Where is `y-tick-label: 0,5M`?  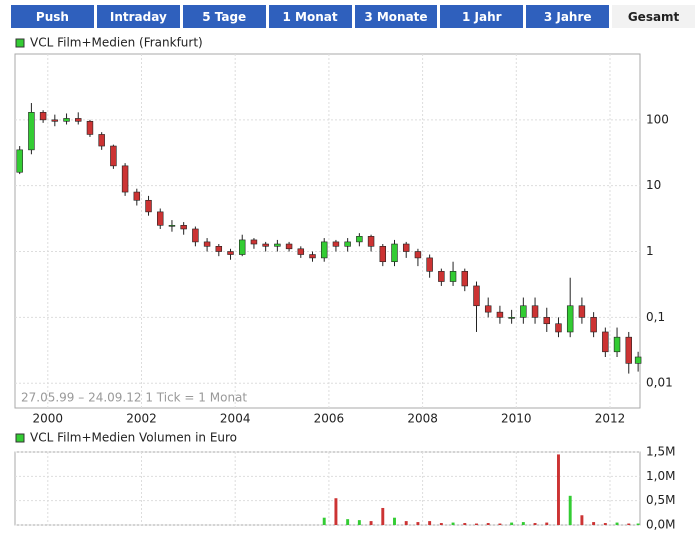 y-tick-label: 0,5M is located at coordinates (660, 500).